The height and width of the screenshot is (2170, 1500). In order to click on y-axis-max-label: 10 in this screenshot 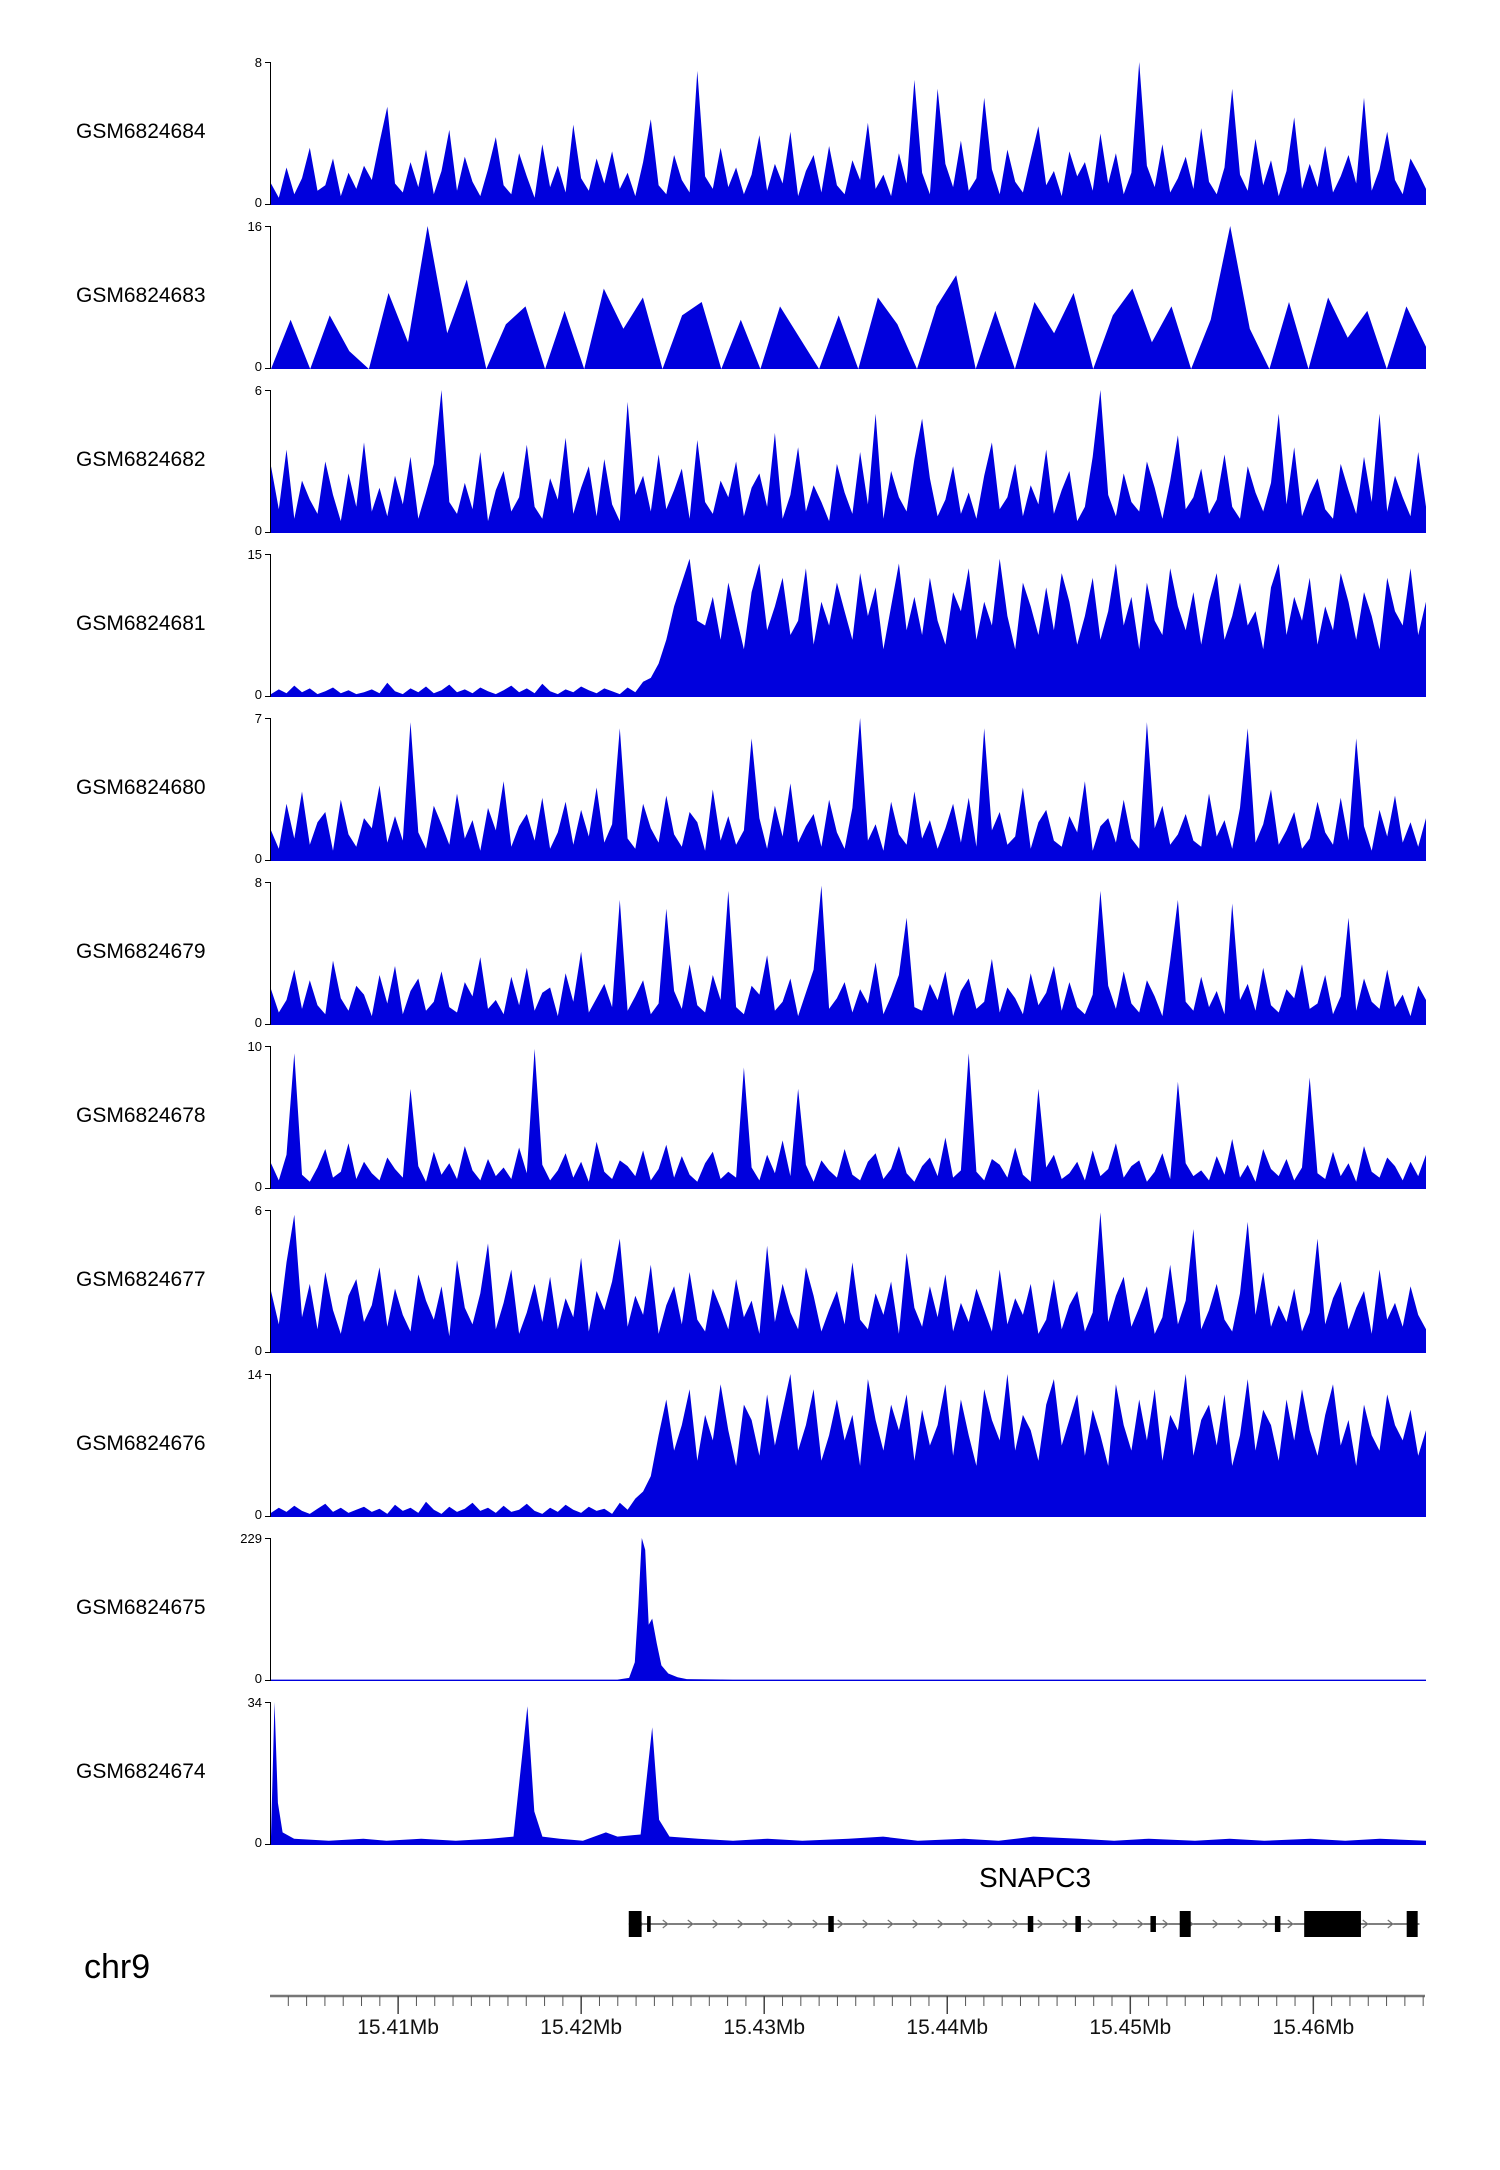, I will do `click(254, 1046)`.